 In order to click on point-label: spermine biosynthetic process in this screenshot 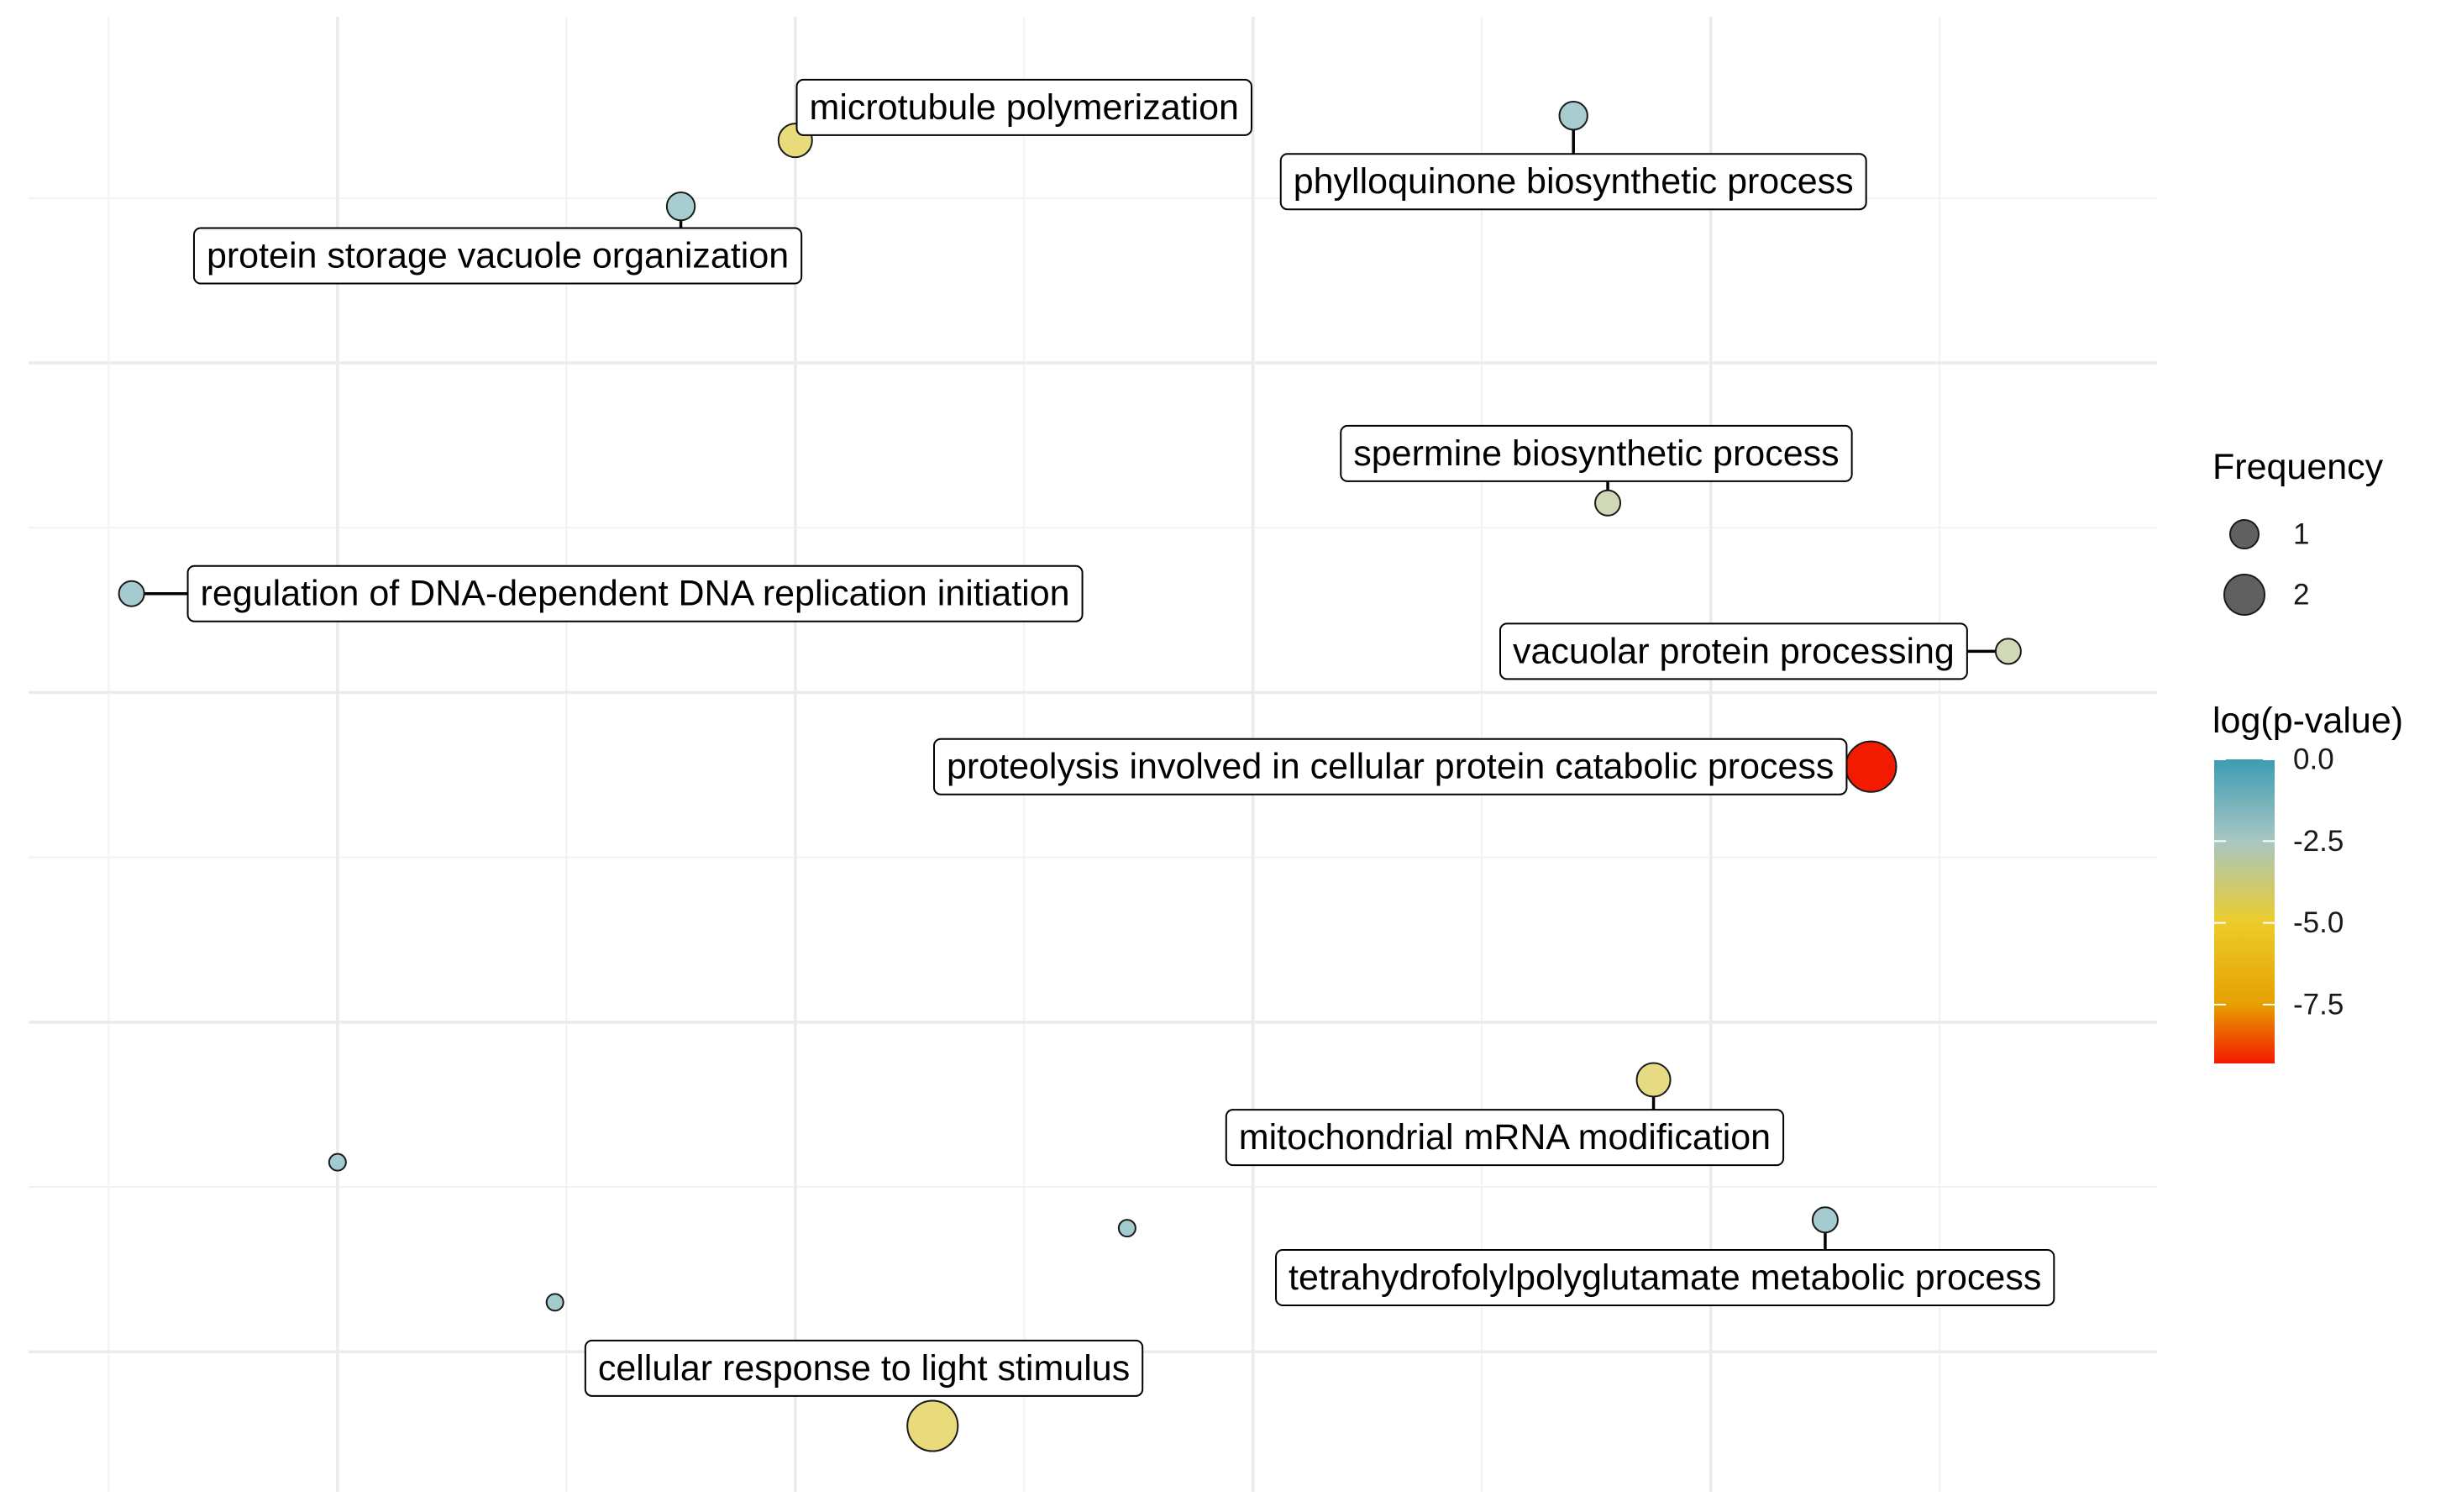, I will do `click(1596, 453)`.